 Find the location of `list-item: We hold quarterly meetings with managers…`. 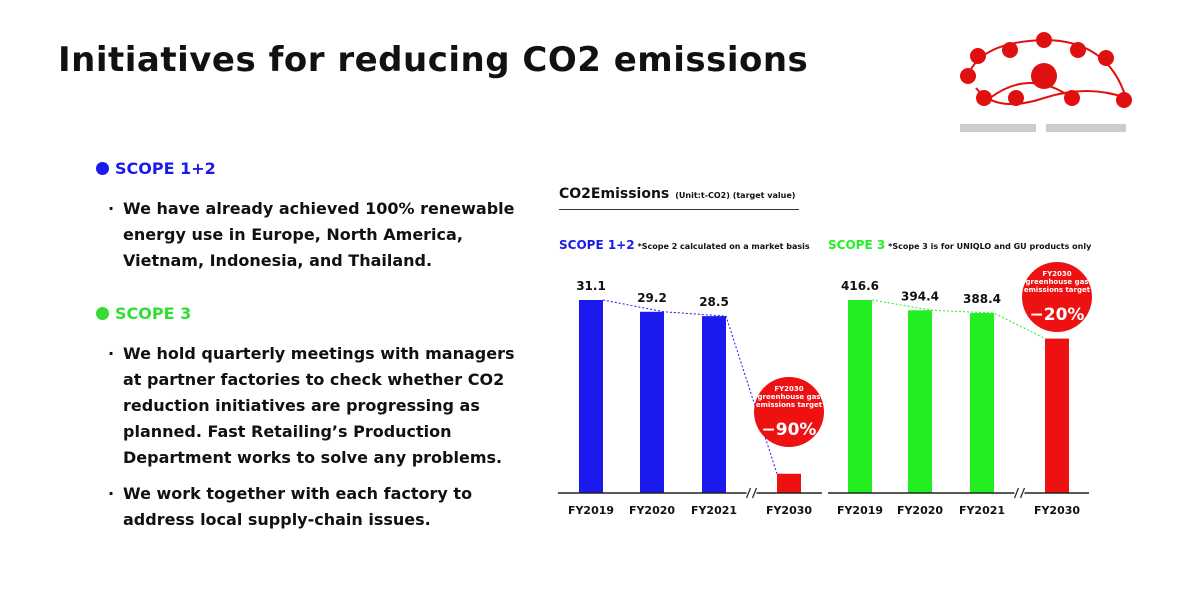

list-item: We hold quarterly meetings with managers… is located at coordinates (320, 406).